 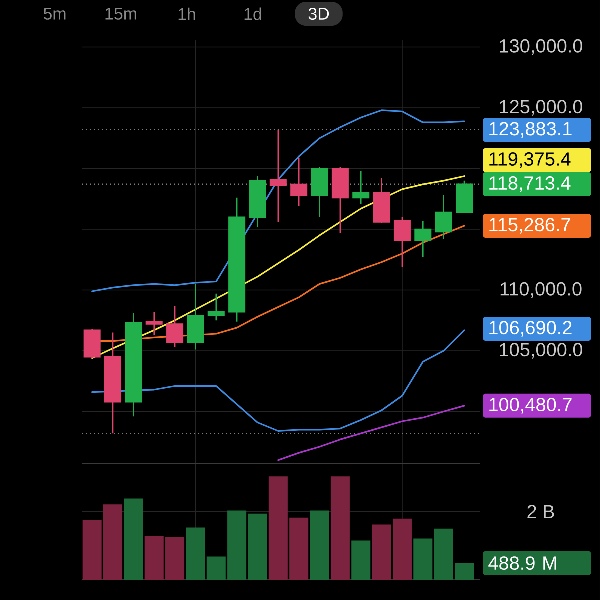 What do you see at coordinates (187, 14) in the screenshot?
I see `text: 1h` at bounding box center [187, 14].